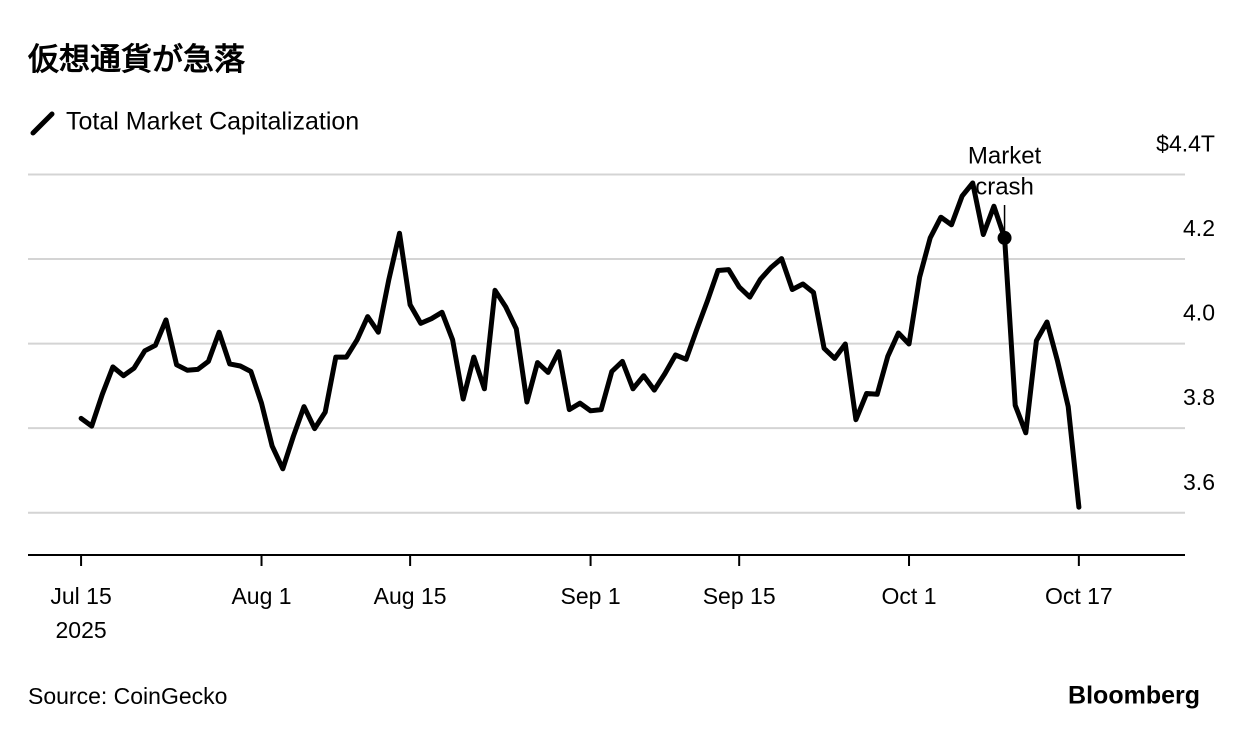 The height and width of the screenshot is (740, 1240). I want to click on y-tick-label: 3.8, so click(1199, 397).